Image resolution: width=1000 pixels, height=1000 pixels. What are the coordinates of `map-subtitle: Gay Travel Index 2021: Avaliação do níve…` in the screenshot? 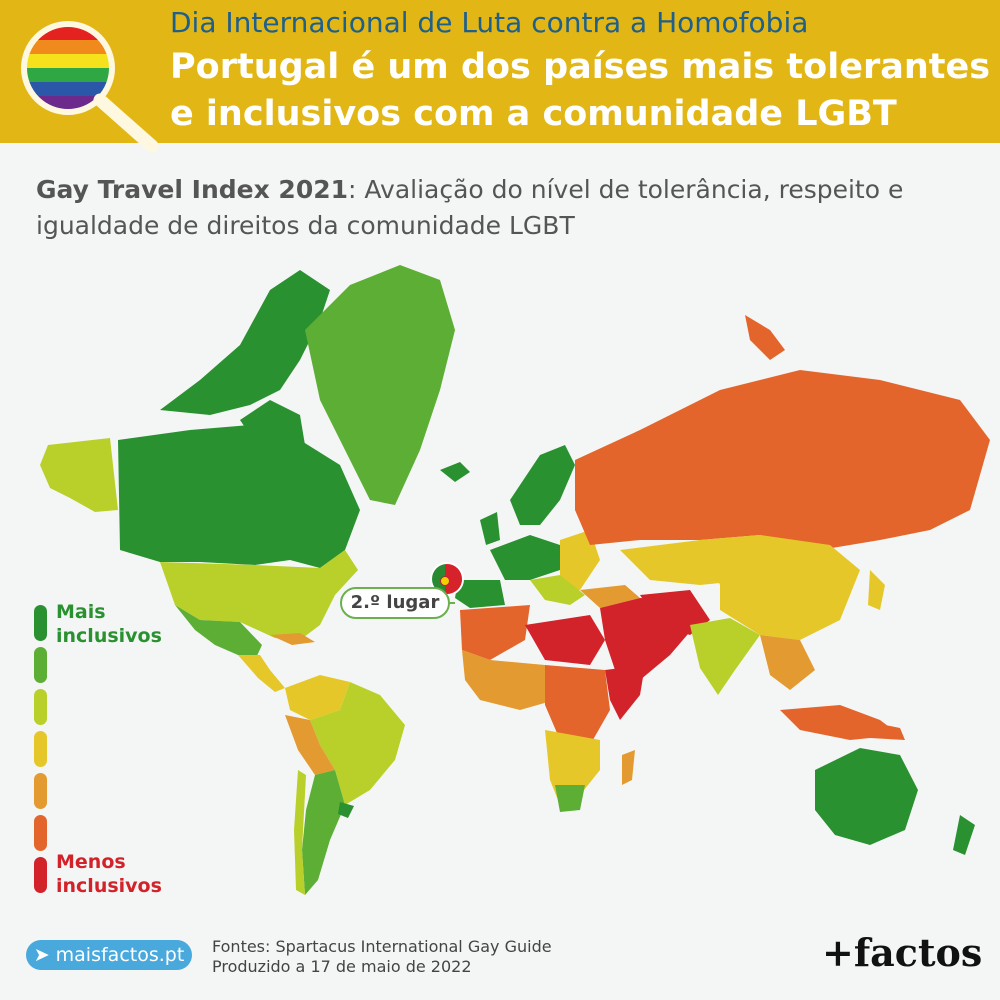 It's located at (506, 208).